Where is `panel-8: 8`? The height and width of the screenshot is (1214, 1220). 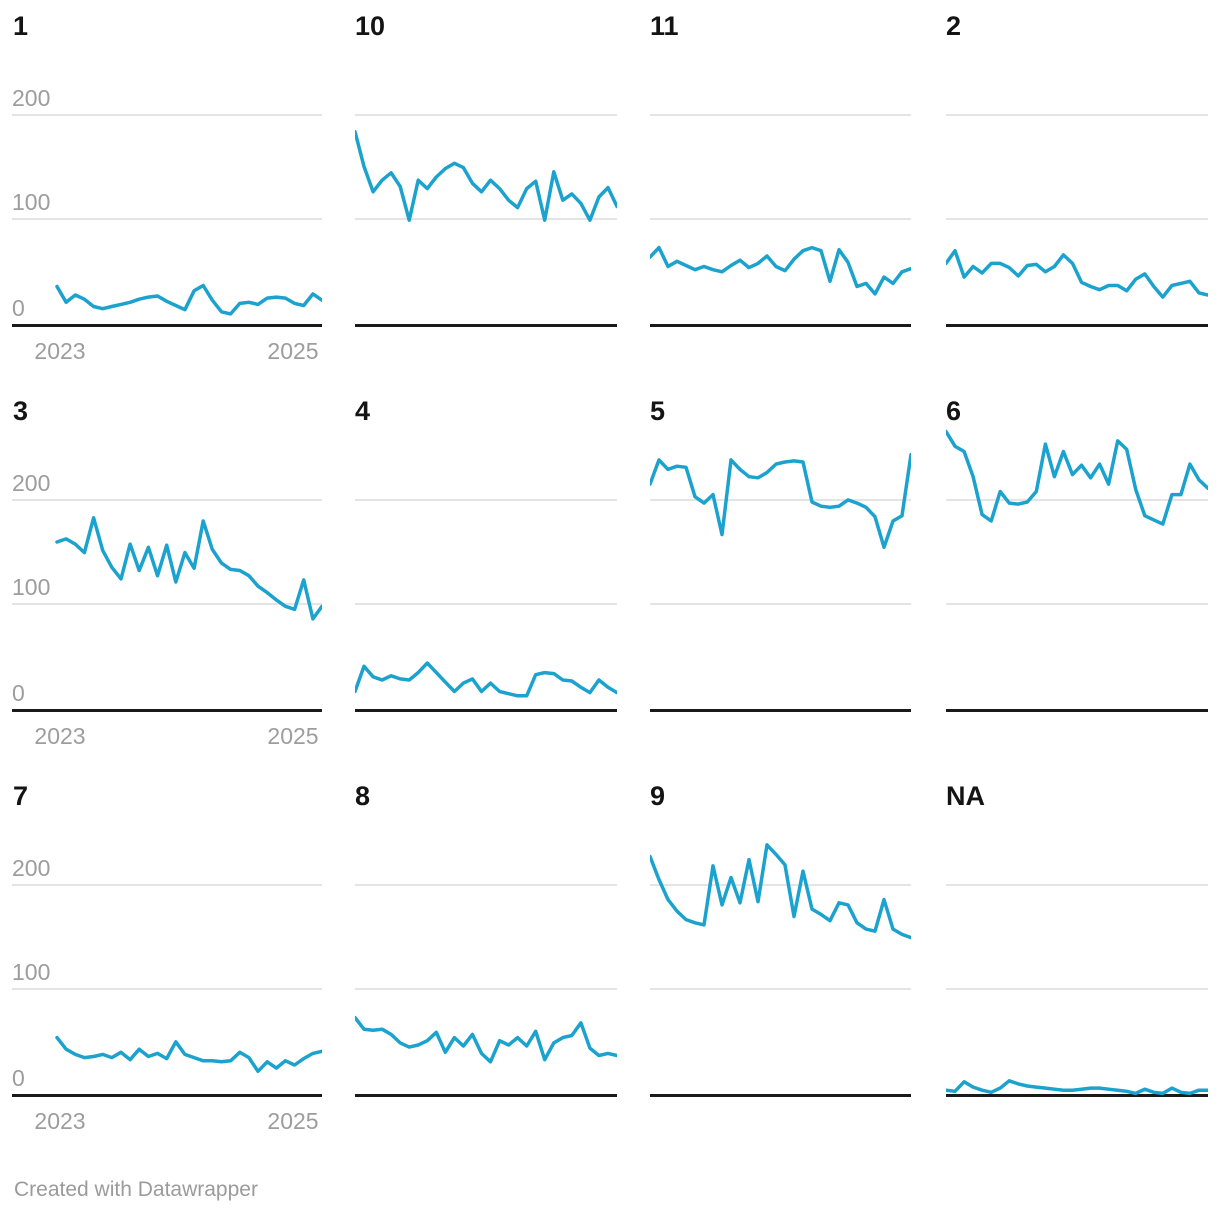 panel-8: 8 is located at coordinates (486, 957).